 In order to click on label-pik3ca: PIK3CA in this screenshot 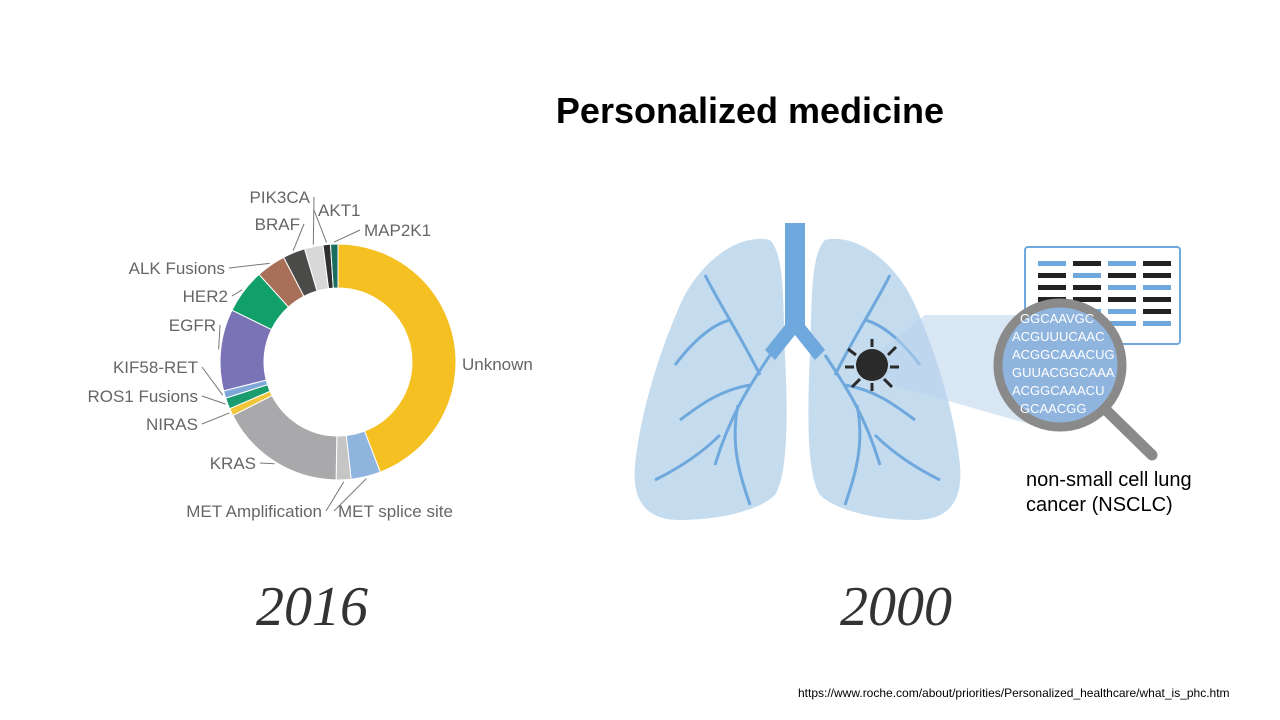, I will do `click(280, 197)`.